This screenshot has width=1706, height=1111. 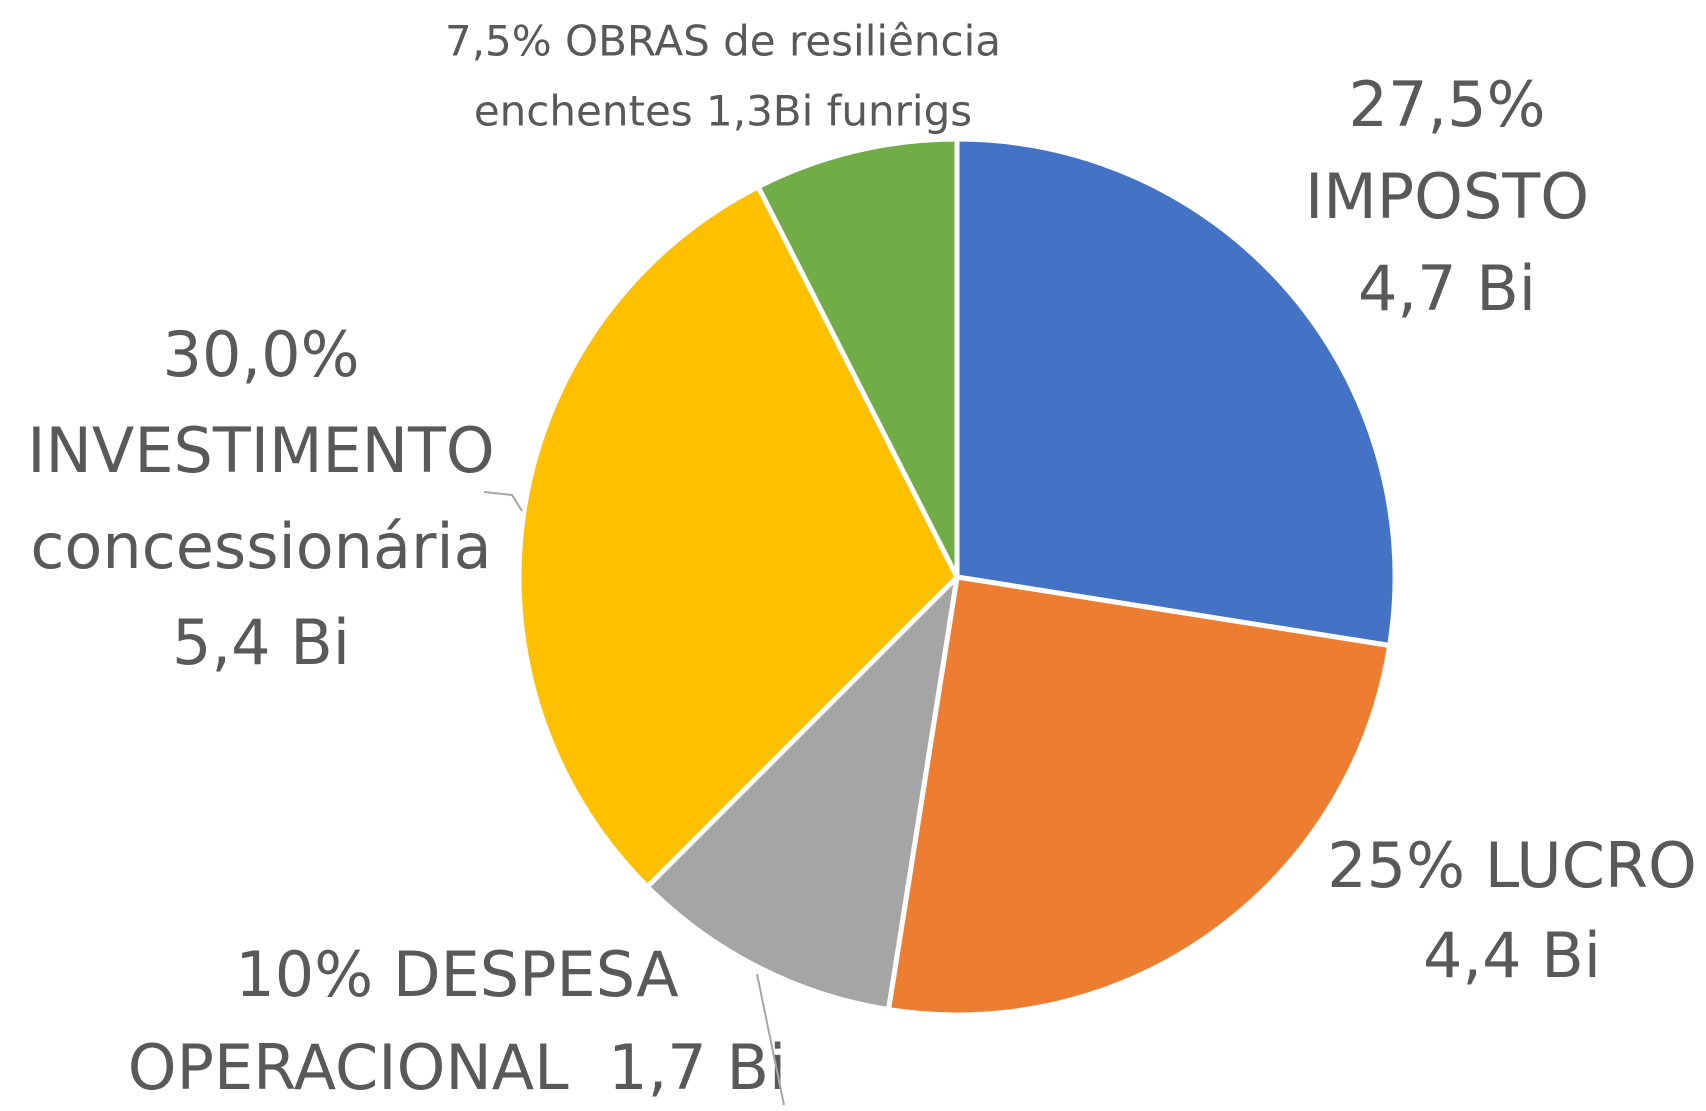 What do you see at coordinates (1447, 104) in the screenshot?
I see `data-label-line: 27,5%` at bounding box center [1447, 104].